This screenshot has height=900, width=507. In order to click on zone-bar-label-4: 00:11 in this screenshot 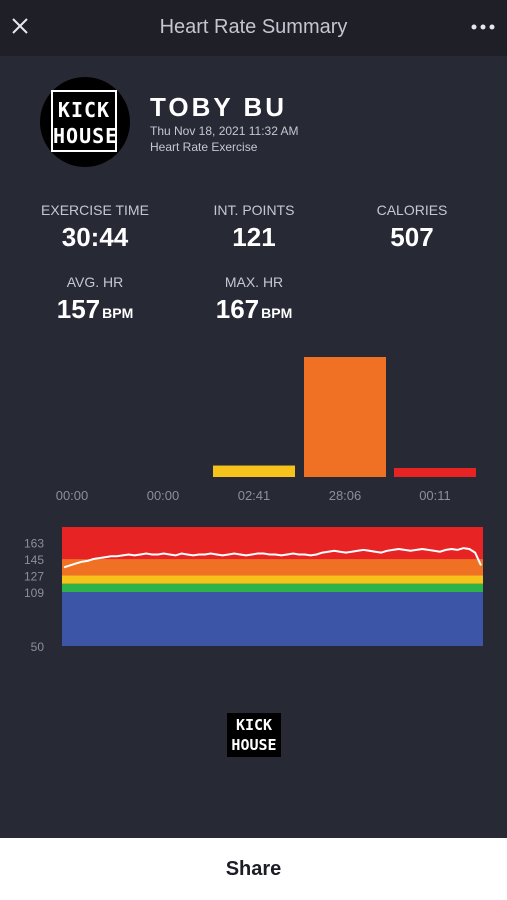, I will do `click(435, 495)`.